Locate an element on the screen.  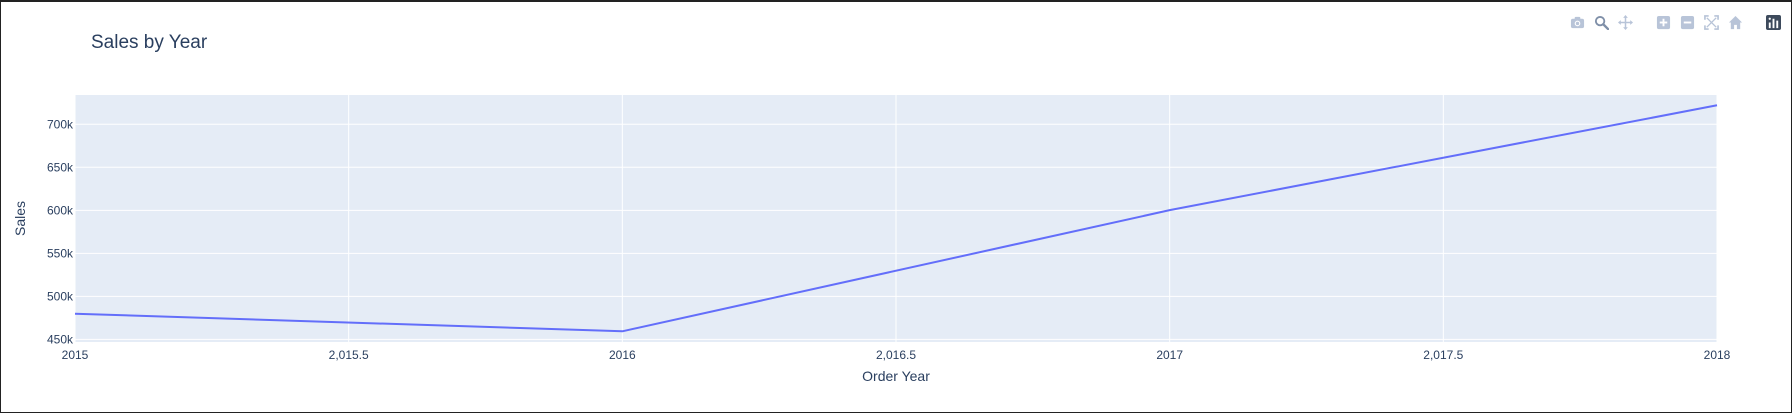
pan-icon is located at coordinates (1625, 22).